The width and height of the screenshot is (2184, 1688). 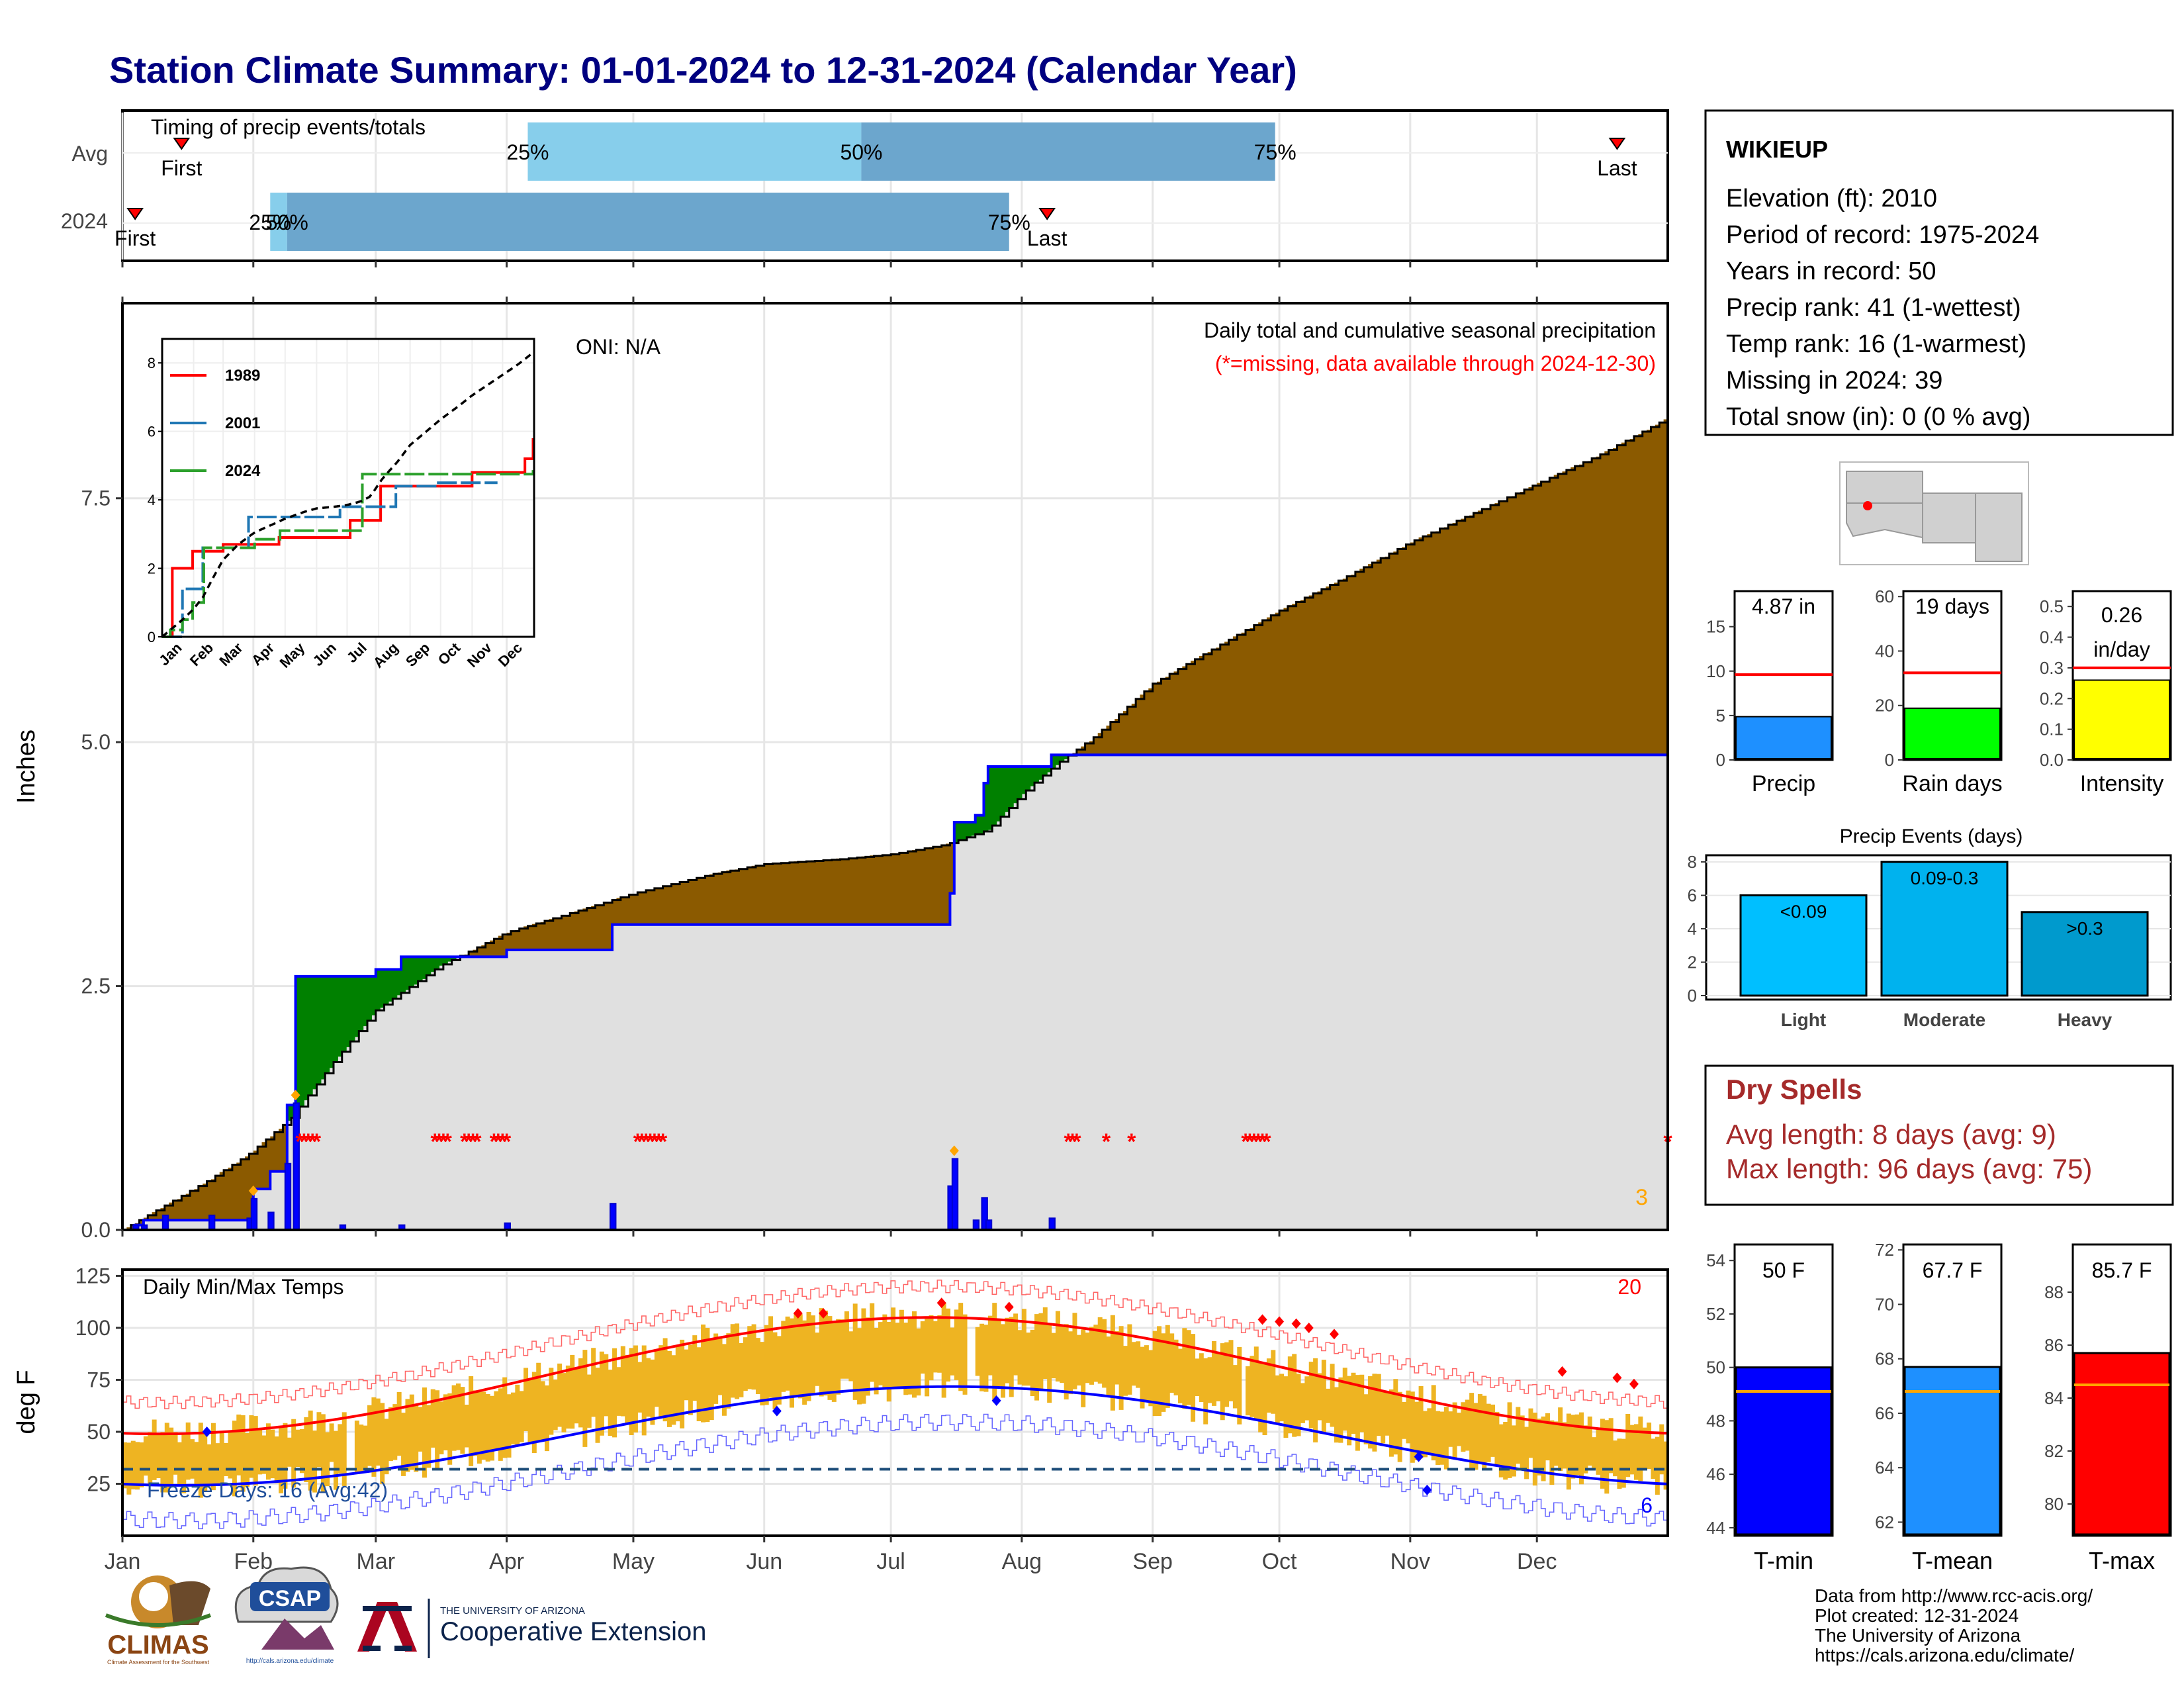 I want to click on month-label: Oct, so click(x=1279, y=1561).